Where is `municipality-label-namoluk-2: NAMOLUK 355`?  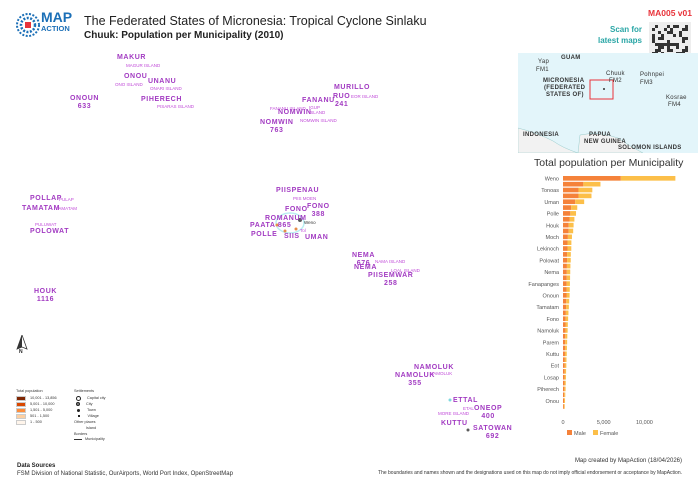
municipality-label-namoluk-2: NAMOLUK 355 is located at coordinates (415, 379).